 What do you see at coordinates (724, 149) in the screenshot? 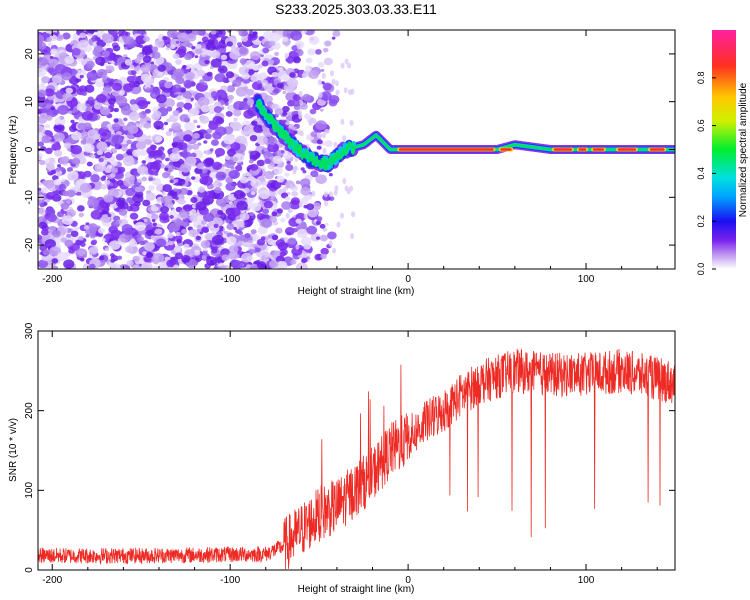
I see `colorbar-gradient` at bounding box center [724, 149].